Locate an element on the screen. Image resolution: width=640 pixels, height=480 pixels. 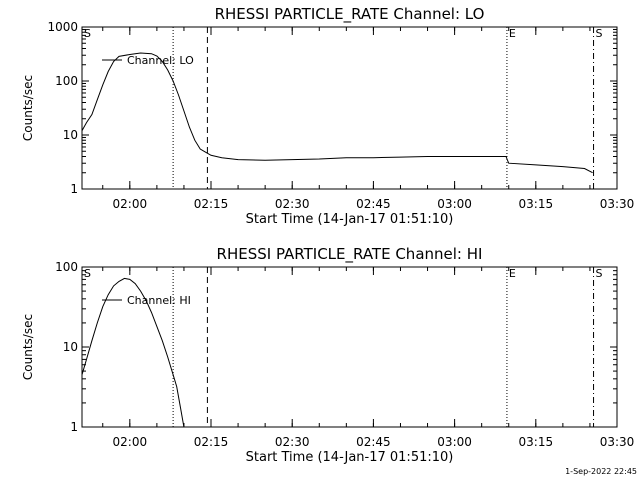
chart-title: RHESSI PARTICLE_RATE Channel: LO is located at coordinates (350, 14).